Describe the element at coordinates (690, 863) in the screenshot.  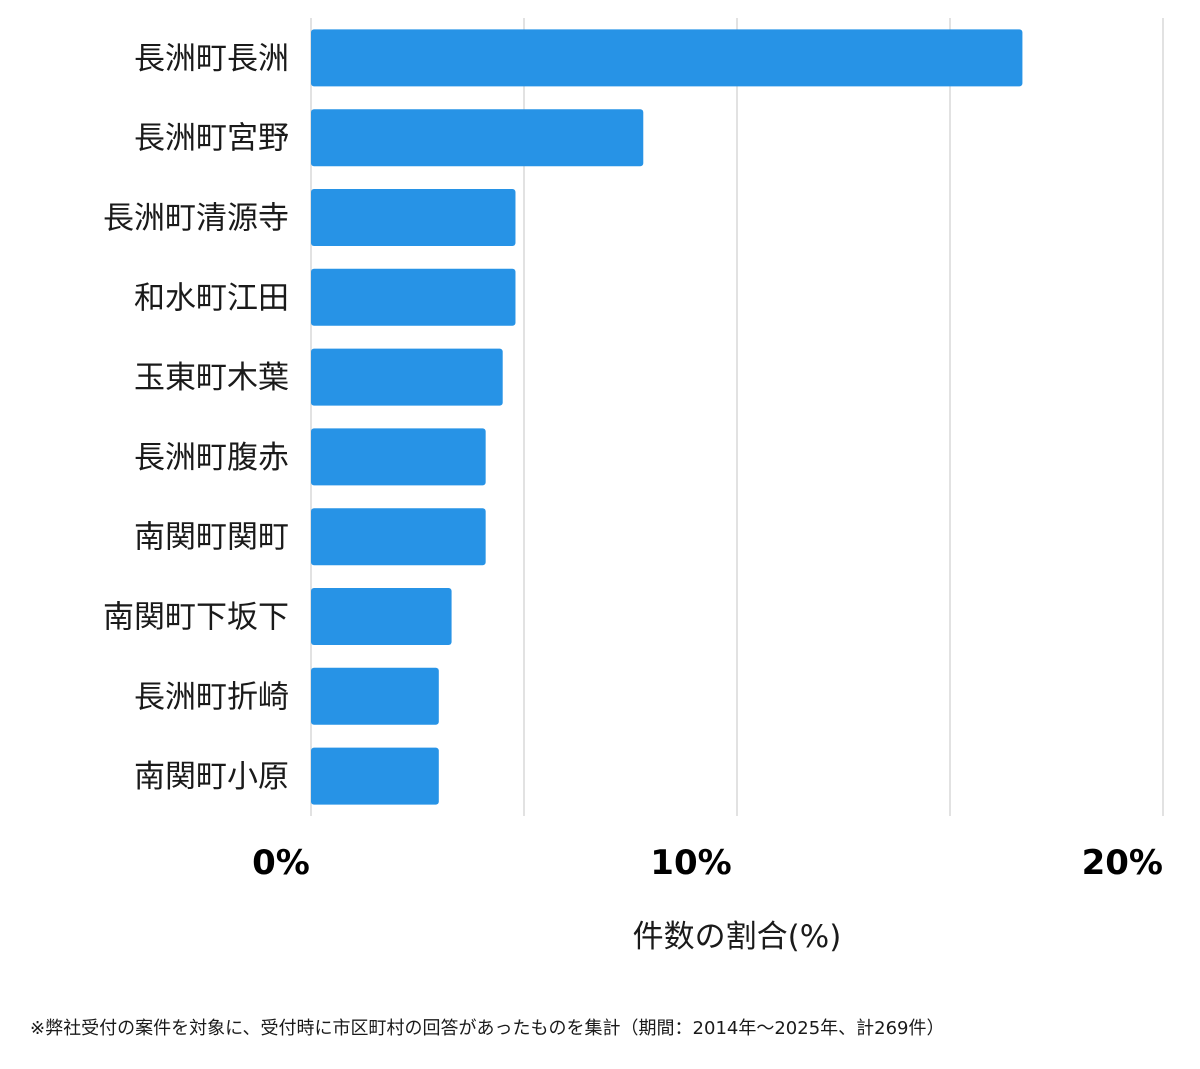
I see `x-tick-label: 10%` at that location.